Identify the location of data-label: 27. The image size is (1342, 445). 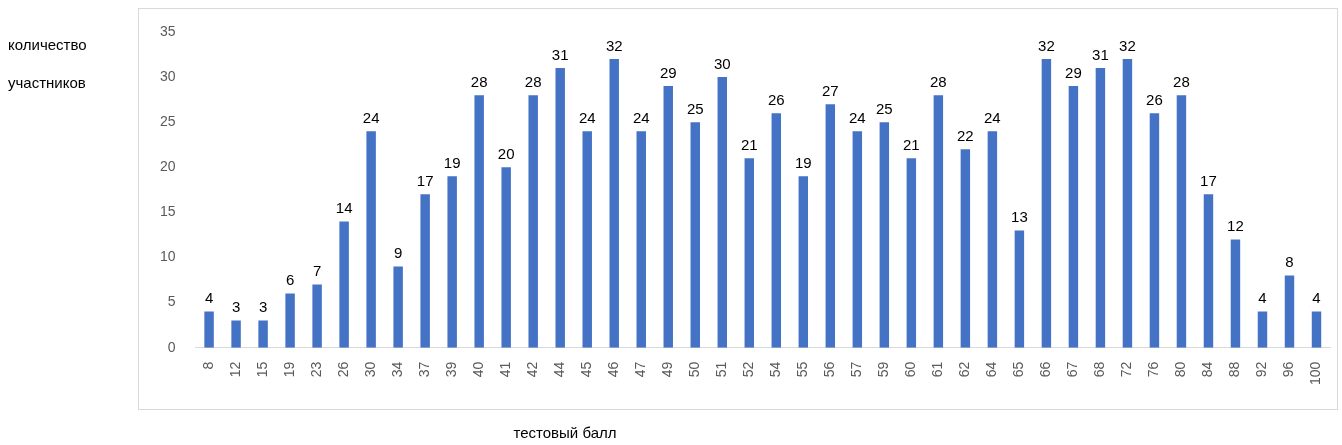
(830, 90).